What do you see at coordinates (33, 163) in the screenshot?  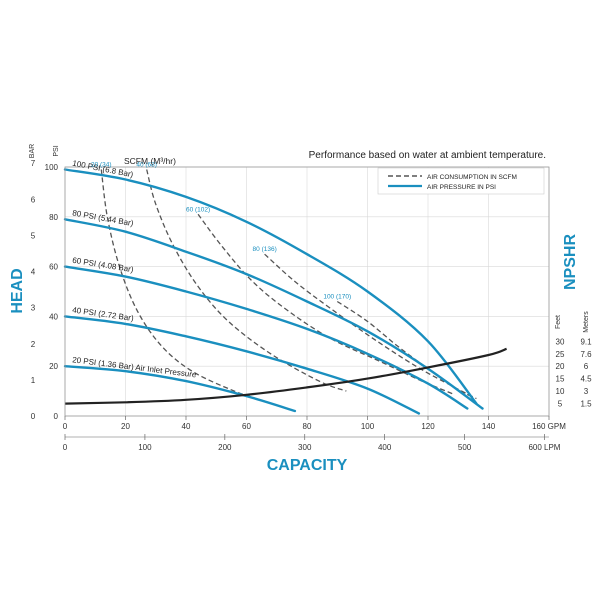 I see `y-tick-bar-label: 7` at bounding box center [33, 163].